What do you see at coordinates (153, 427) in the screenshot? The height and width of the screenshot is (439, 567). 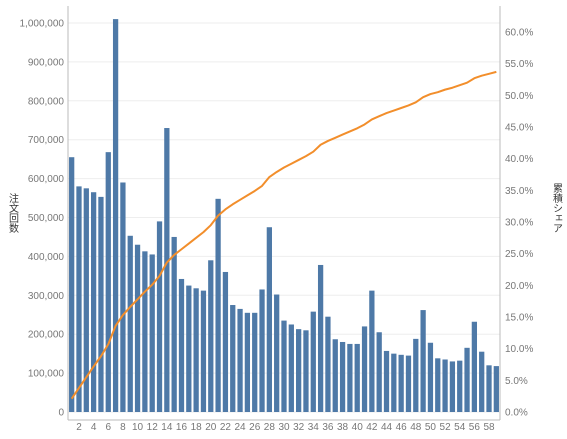 I see `x-tick-label: 12` at bounding box center [153, 427].